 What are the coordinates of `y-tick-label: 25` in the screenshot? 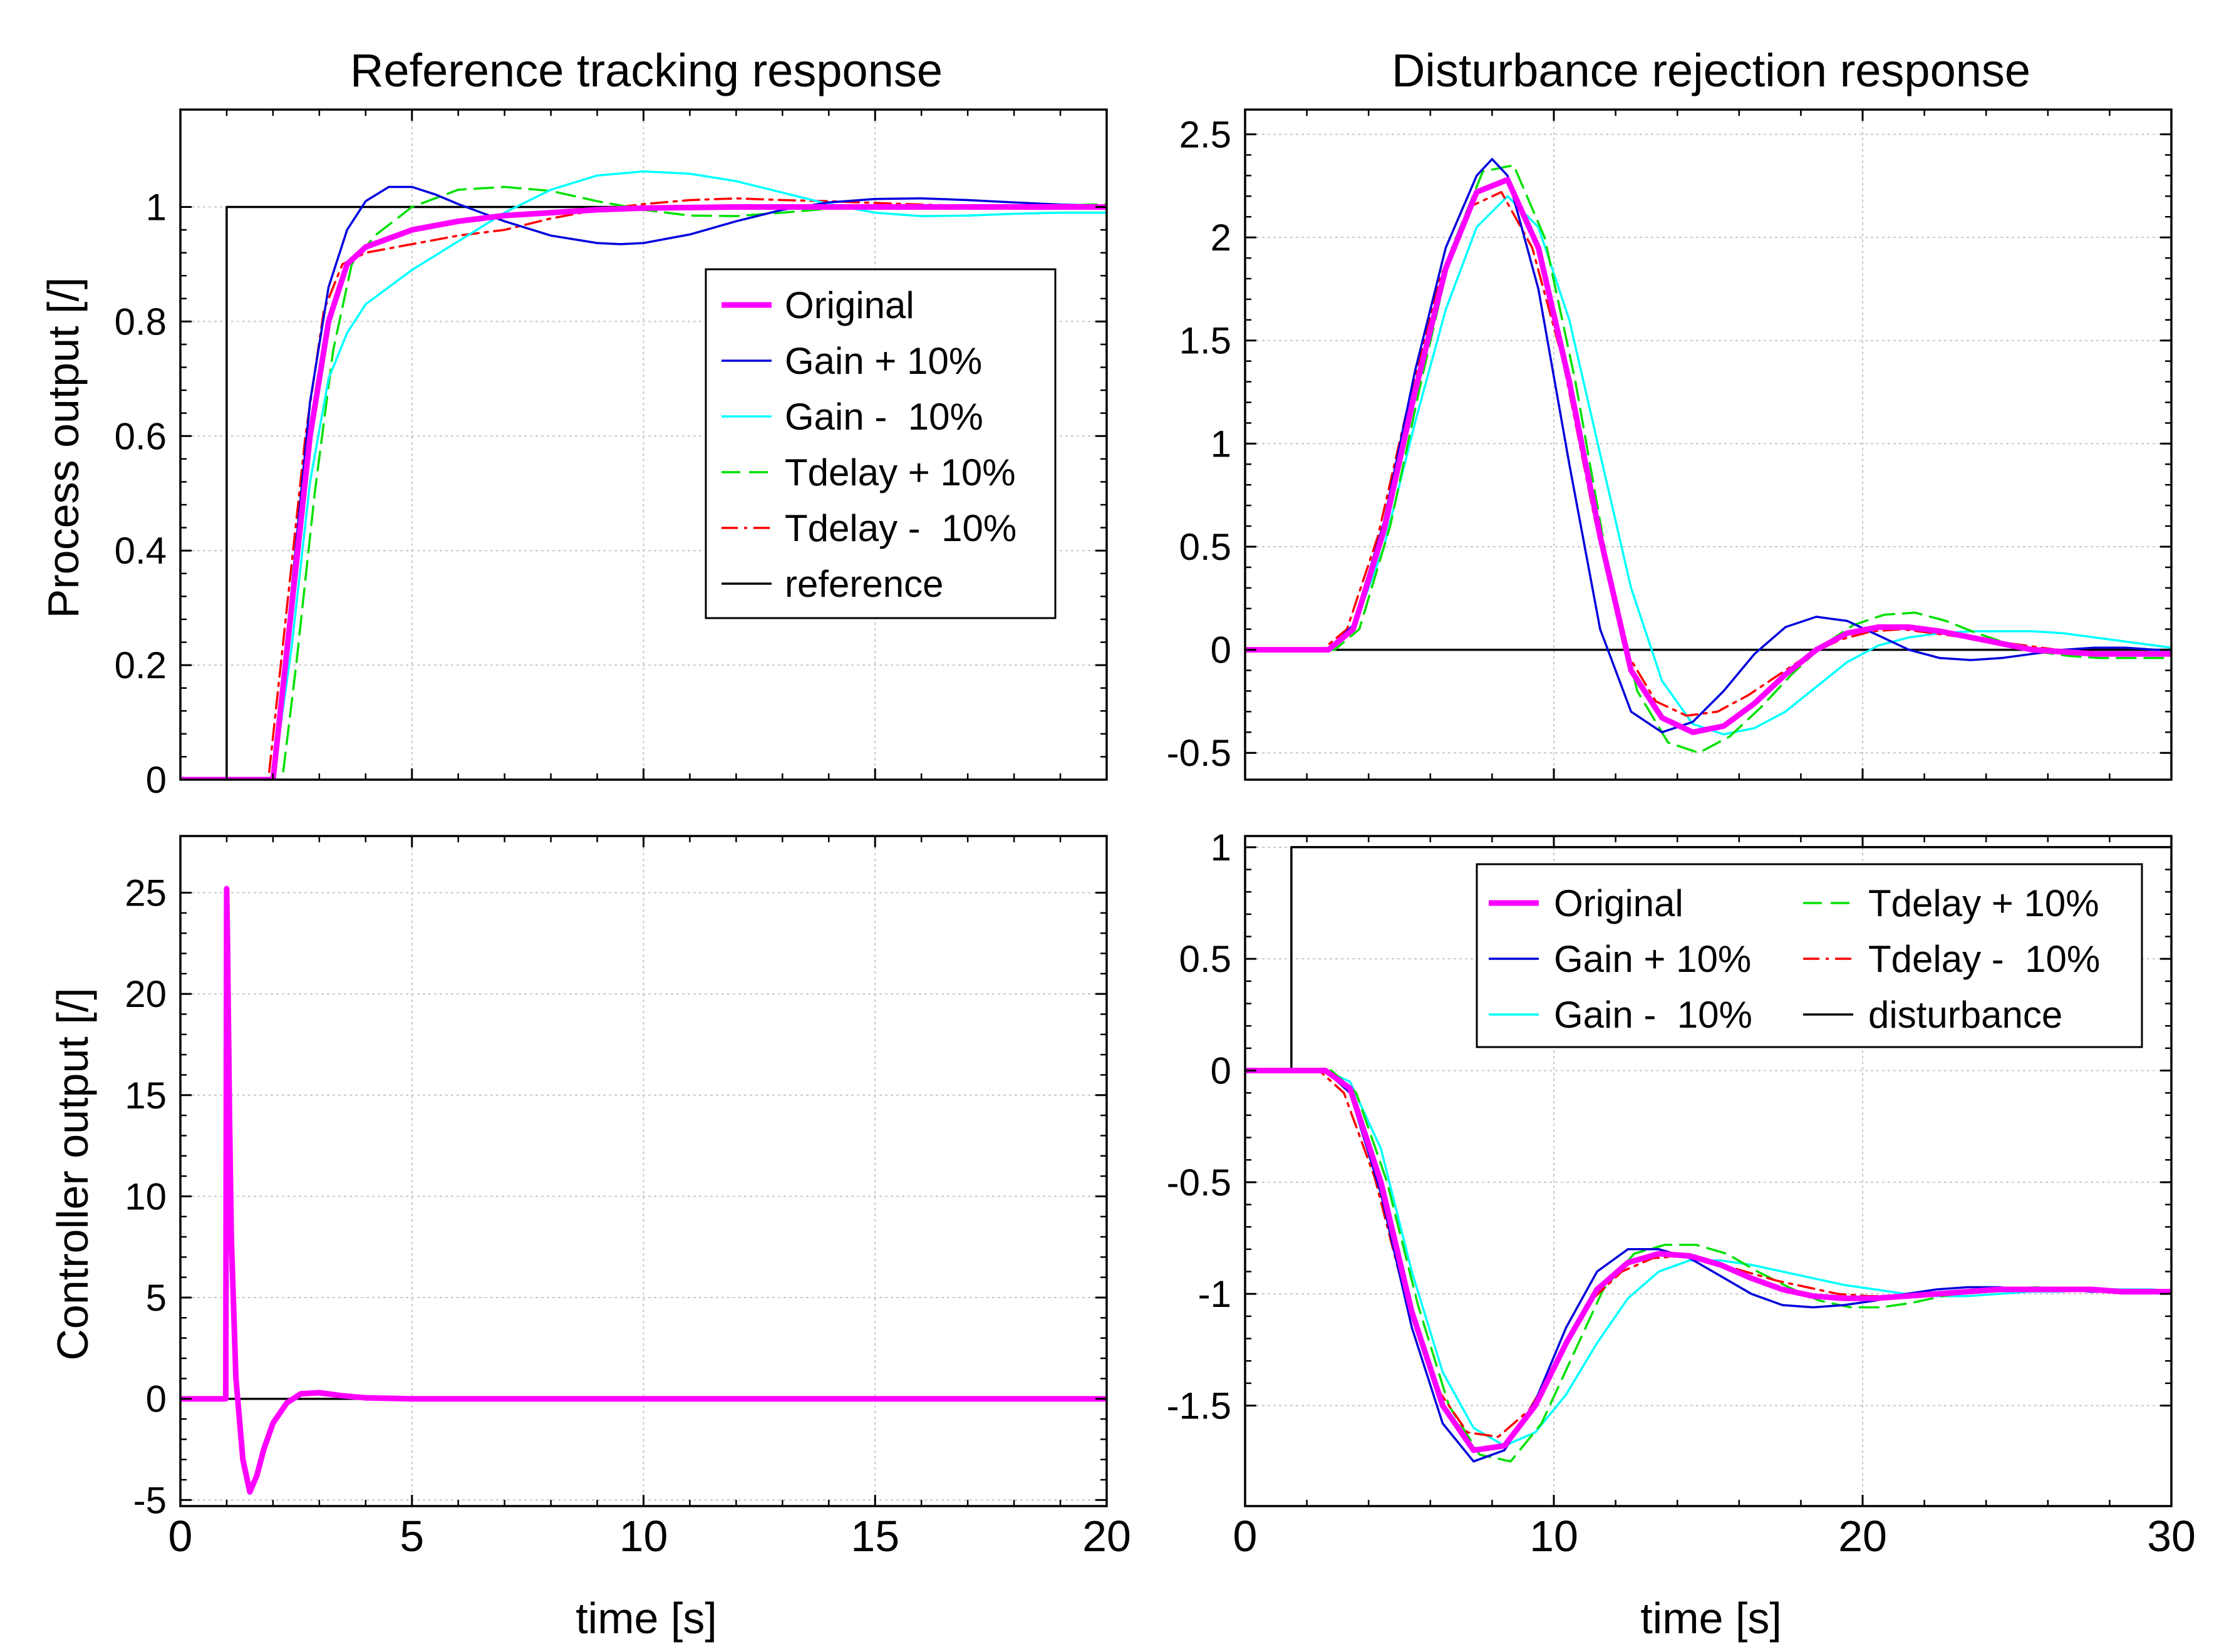 It's located at (146, 893).